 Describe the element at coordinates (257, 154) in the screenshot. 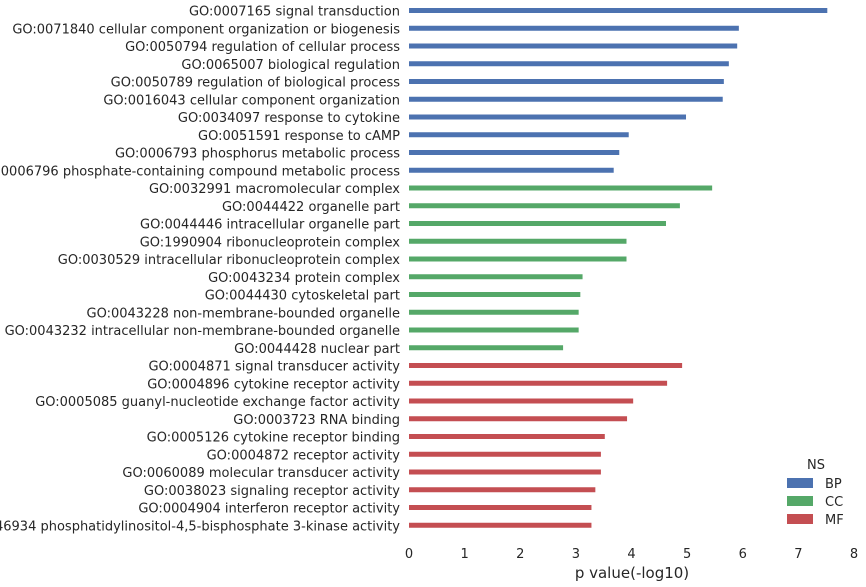

I see `category-label: GO:0006793 phosphorus metabolic process` at that location.